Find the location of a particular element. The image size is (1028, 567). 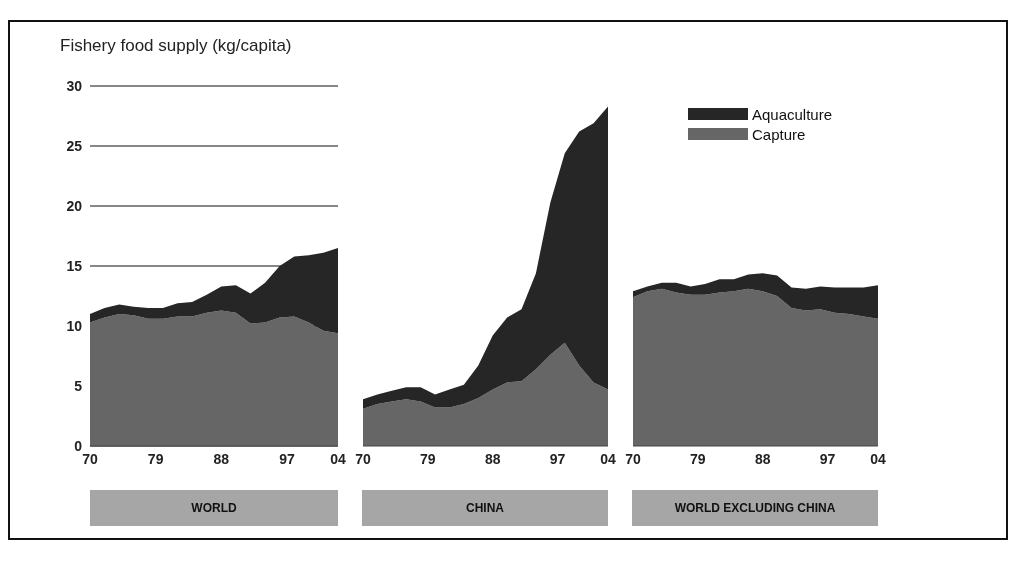

y-tick-label: 25 is located at coordinates (74, 145).